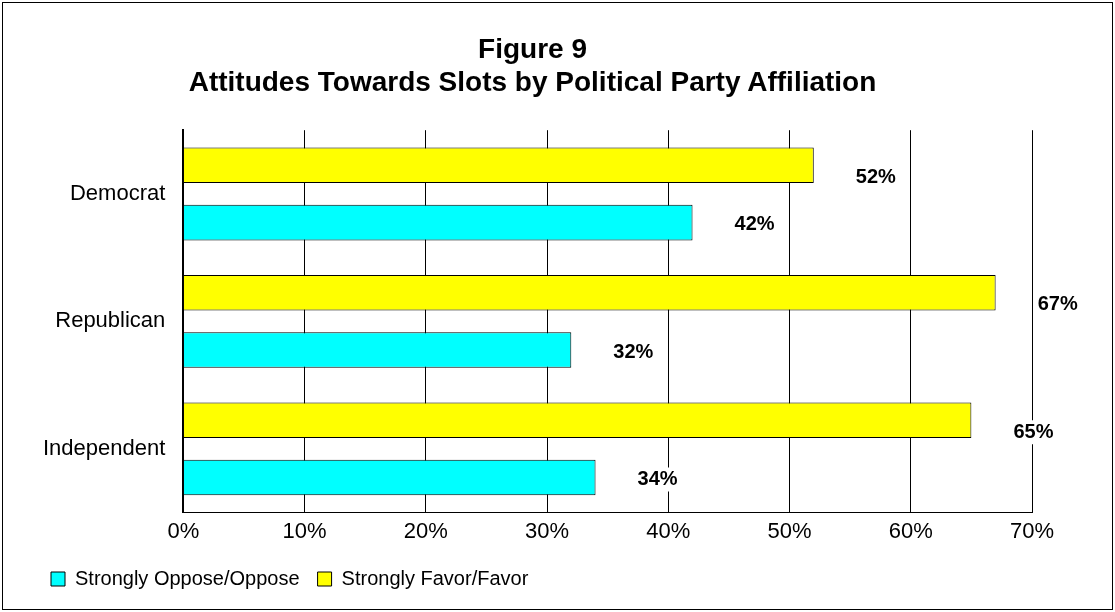 This screenshot has width=1115, height=612. I want to click on y-tick-label: Independent, so click(104, 447).